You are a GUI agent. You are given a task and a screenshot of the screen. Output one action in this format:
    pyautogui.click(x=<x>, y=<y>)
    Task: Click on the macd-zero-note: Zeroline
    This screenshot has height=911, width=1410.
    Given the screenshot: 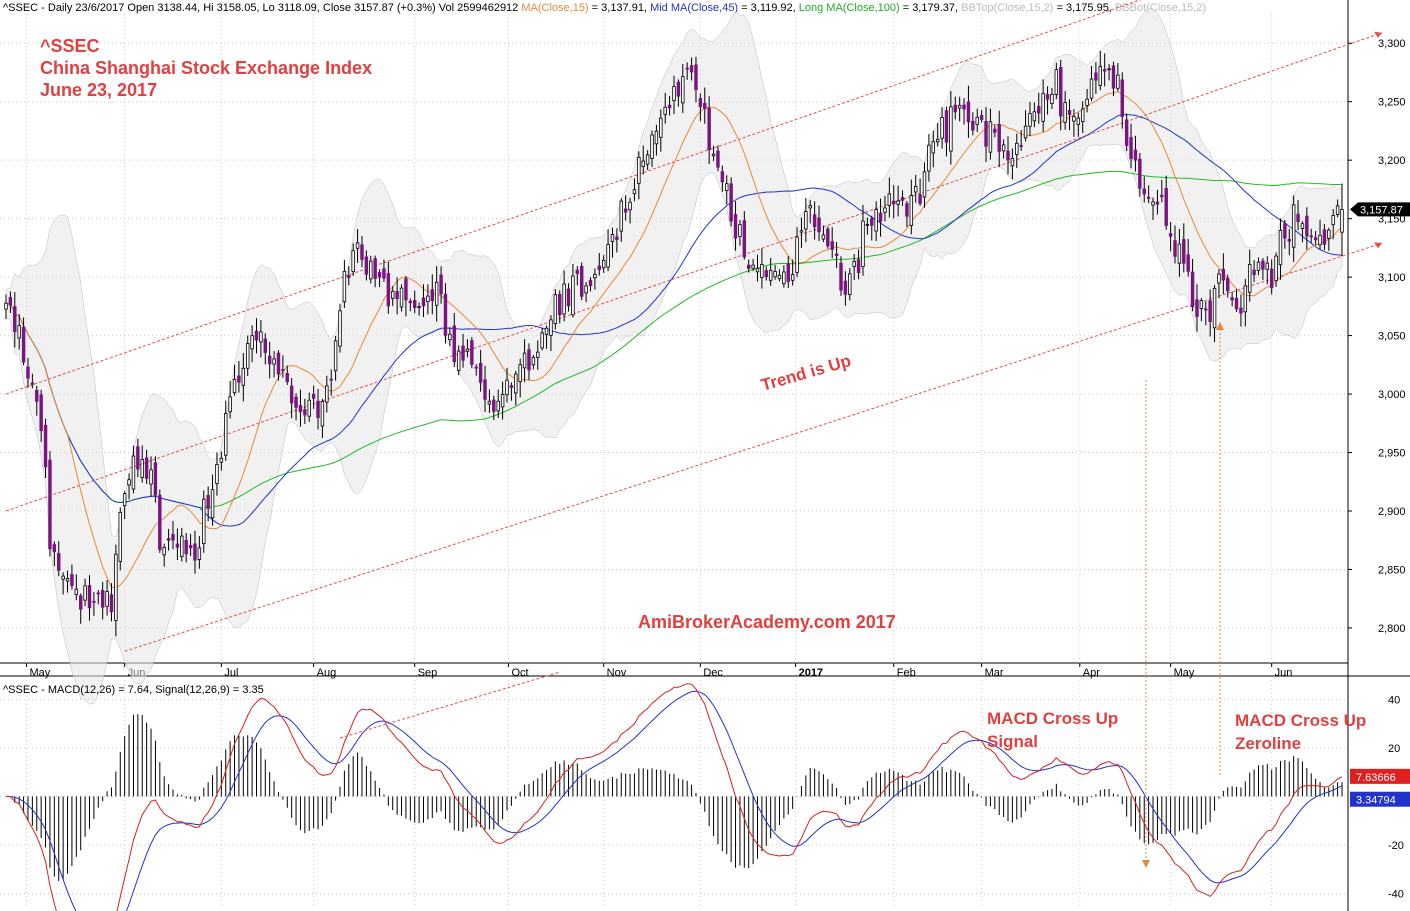 What is the action you would take?
    pyautogui.click(x=1268, y=743)
    